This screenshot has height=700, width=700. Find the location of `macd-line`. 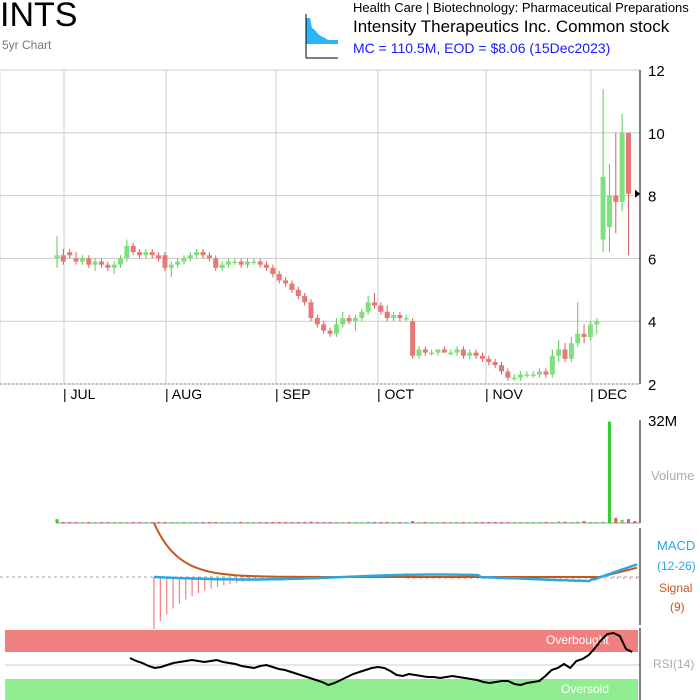

macd-line is located at coordinates (395, 573).